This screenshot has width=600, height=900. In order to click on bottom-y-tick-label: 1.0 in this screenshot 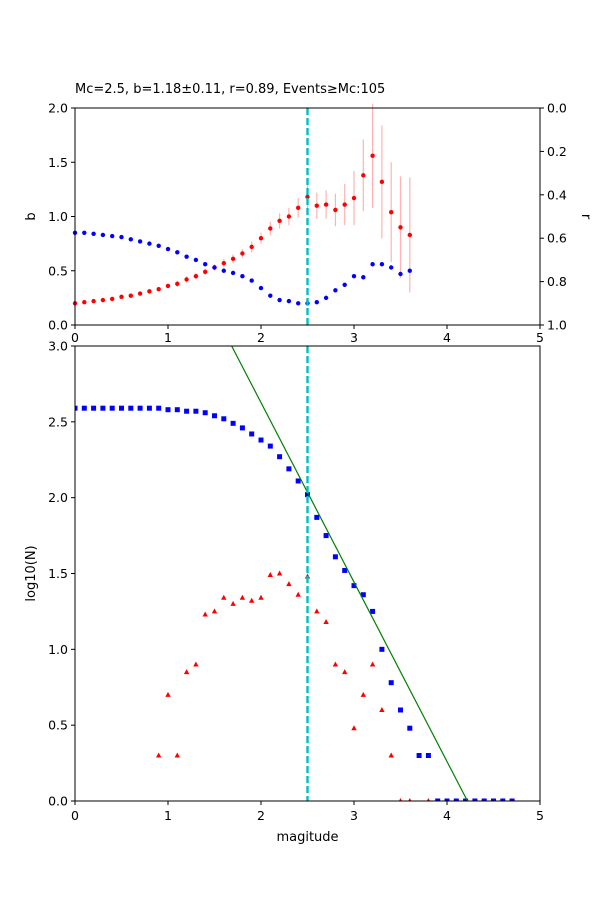, I will do `click(58, 649)`.